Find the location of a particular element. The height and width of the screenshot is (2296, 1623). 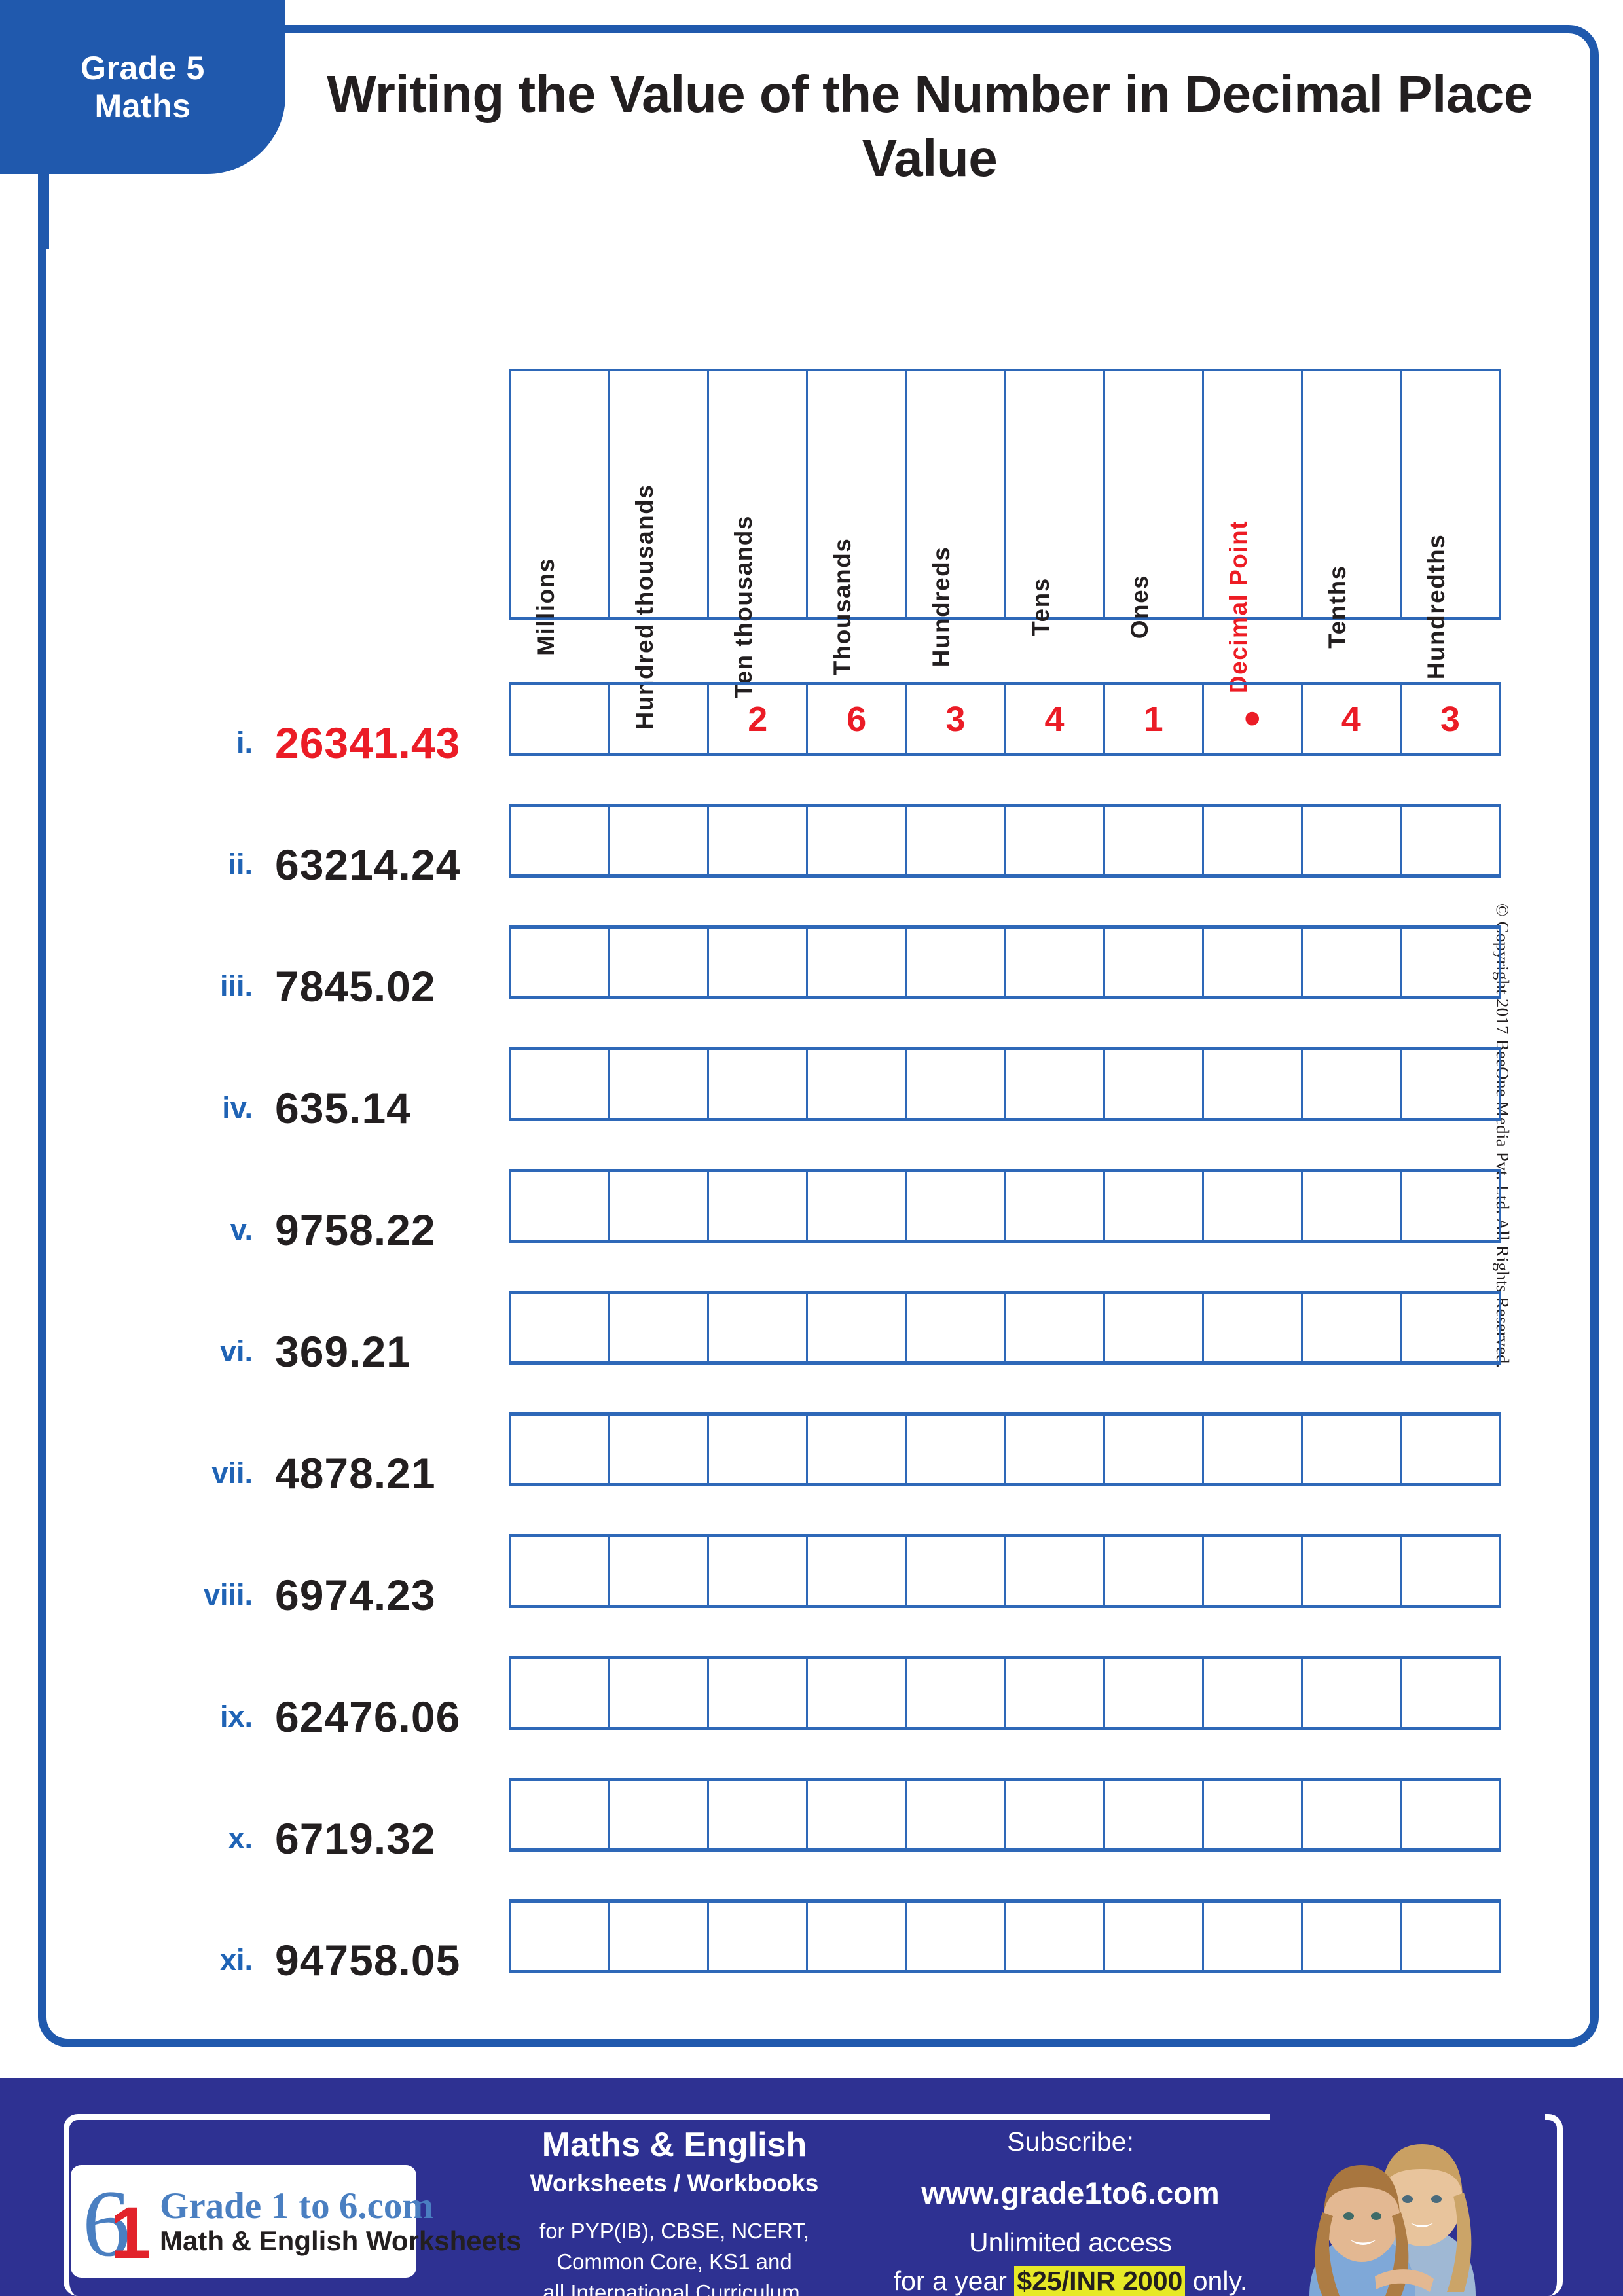

footer-website-link: www.grade1to6.com is located at coordinates (1070, 2193).